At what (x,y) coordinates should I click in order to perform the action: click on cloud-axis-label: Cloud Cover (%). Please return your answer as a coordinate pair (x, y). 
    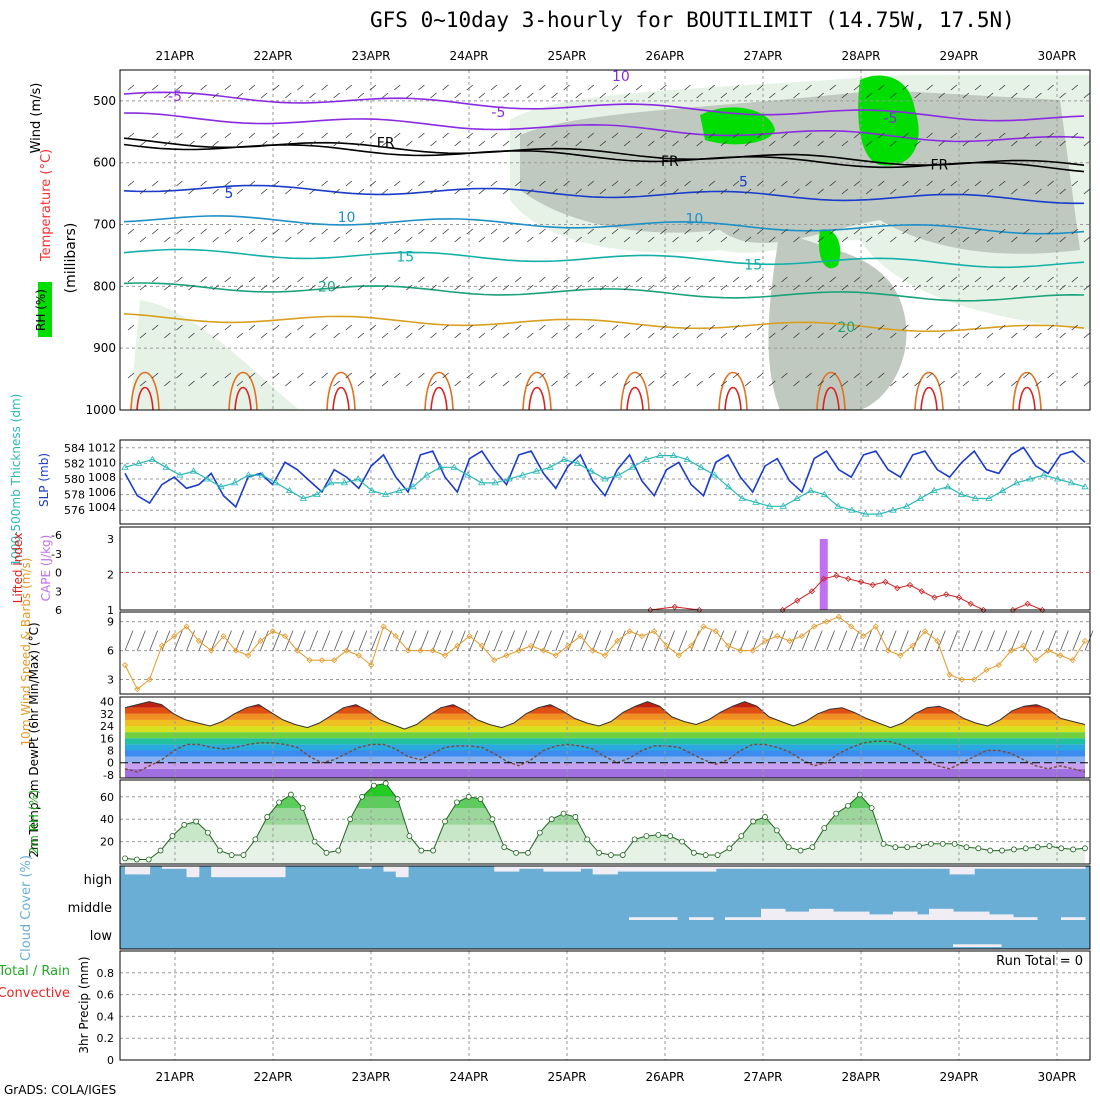
    Looking at the image, I should click on (26, 908).